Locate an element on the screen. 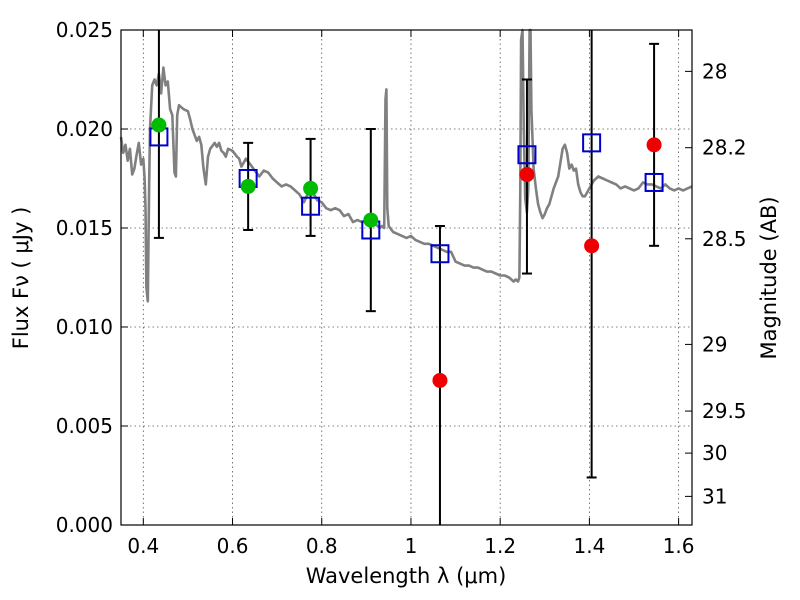 This screenshot has width=800, height=600. y2-tick-label: 29 is located at coordinates (714, 344).